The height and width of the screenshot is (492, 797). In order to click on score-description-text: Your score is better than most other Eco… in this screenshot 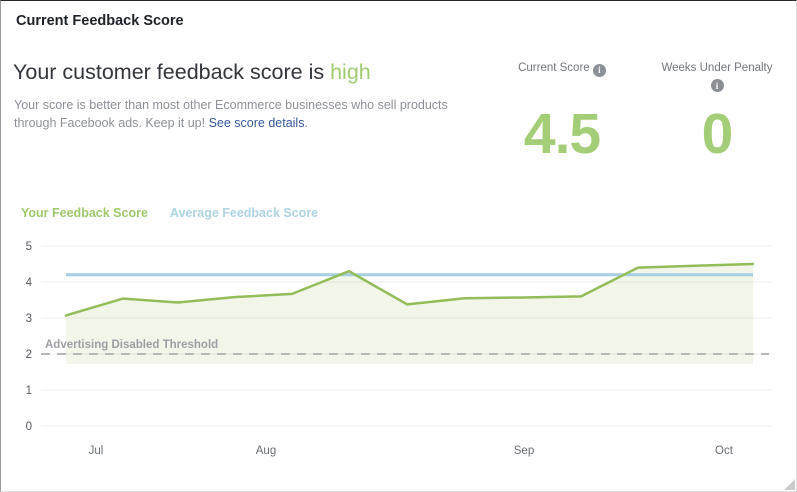, I will do `click(231, 114)`.